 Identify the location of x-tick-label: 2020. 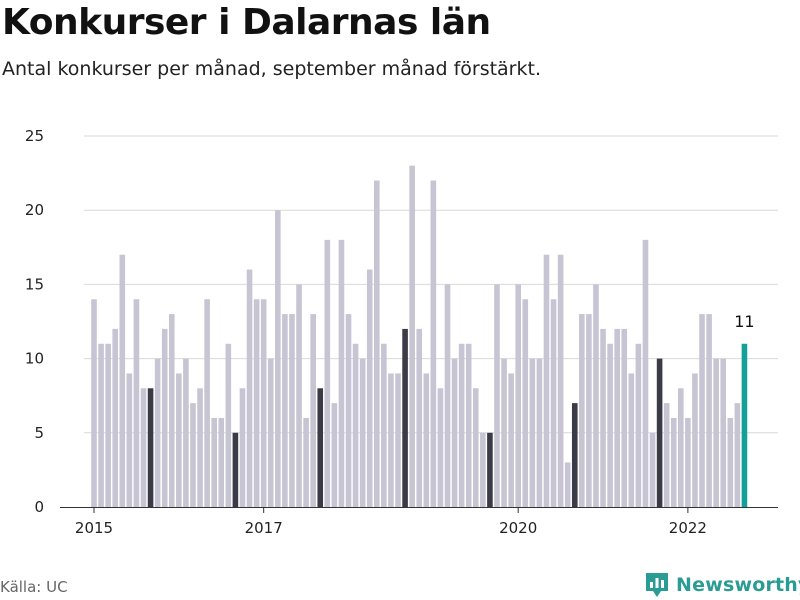
(518, 528).